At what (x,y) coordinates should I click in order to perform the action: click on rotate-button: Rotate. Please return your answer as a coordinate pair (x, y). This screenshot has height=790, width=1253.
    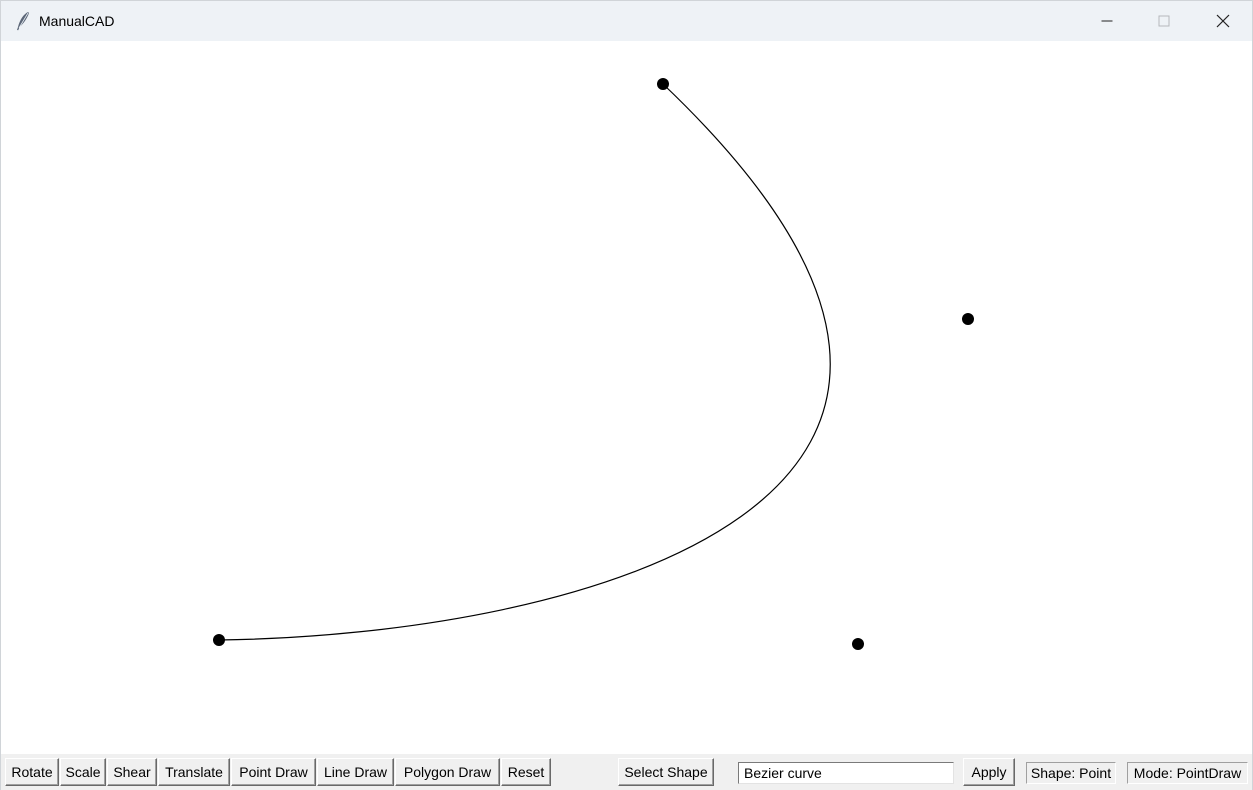
    Looking at the image, I should click on (32, 772).